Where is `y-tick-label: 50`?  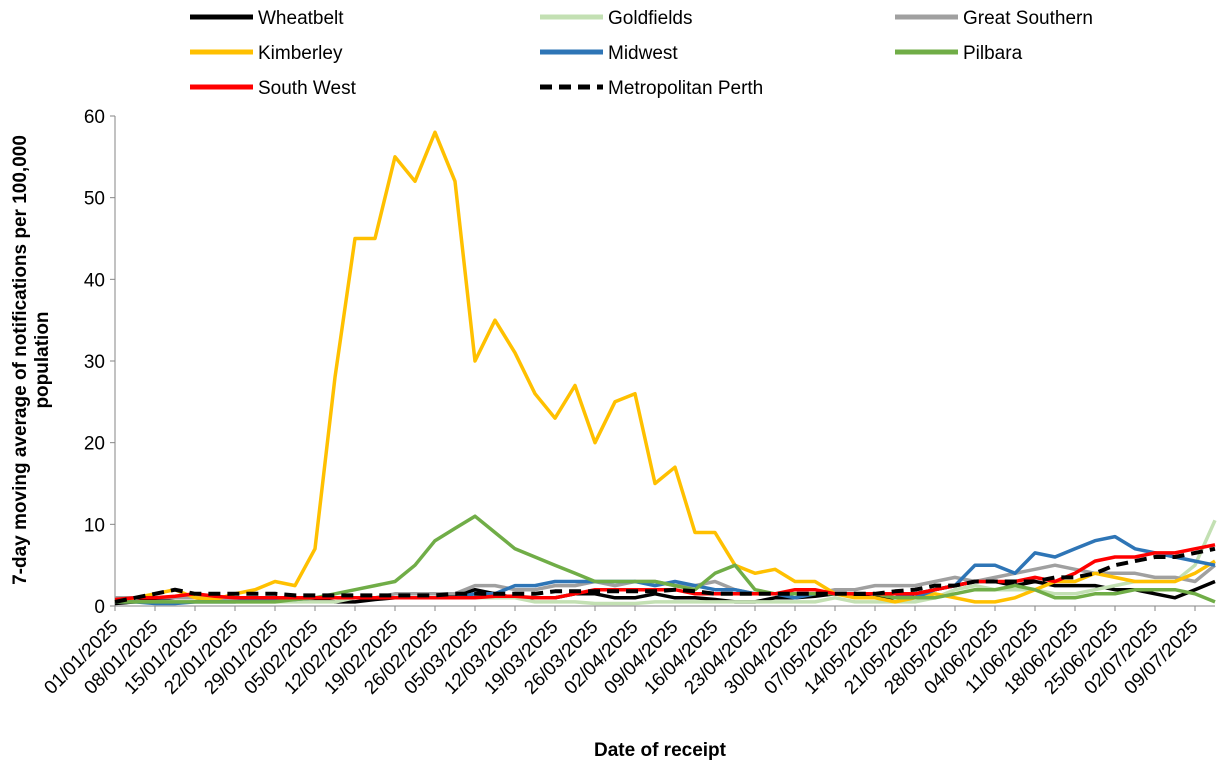
y-tick-label: 50 is located at coordinates (94, 199).